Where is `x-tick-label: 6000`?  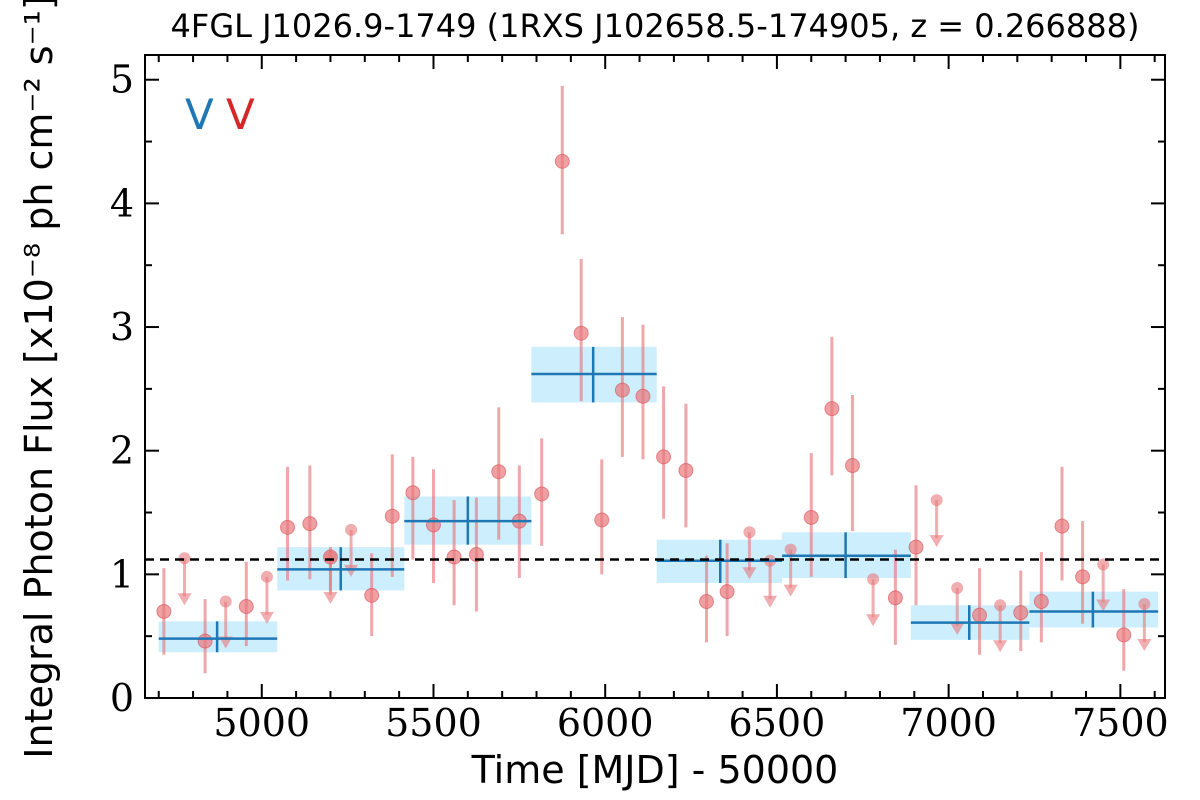
x-tick-label: 6000 is located at coordinates (605, 723).